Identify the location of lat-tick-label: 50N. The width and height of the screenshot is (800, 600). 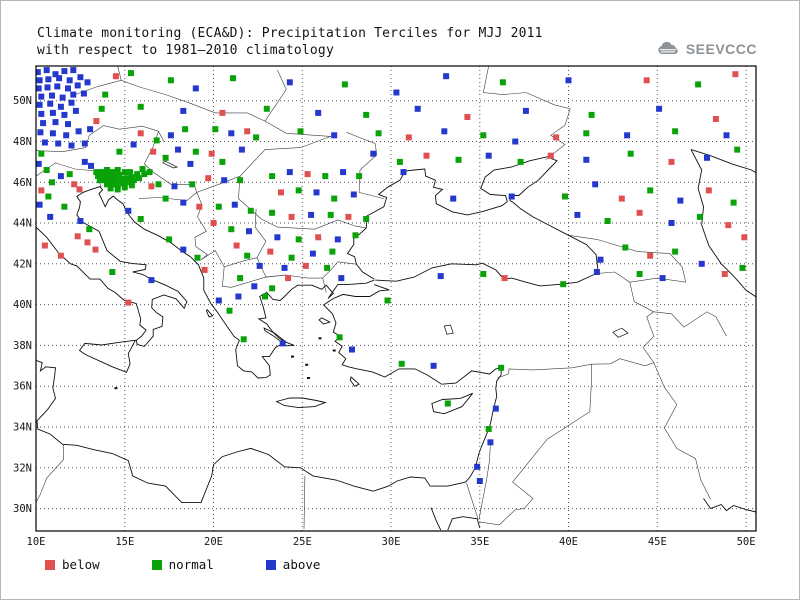
(22, 101).